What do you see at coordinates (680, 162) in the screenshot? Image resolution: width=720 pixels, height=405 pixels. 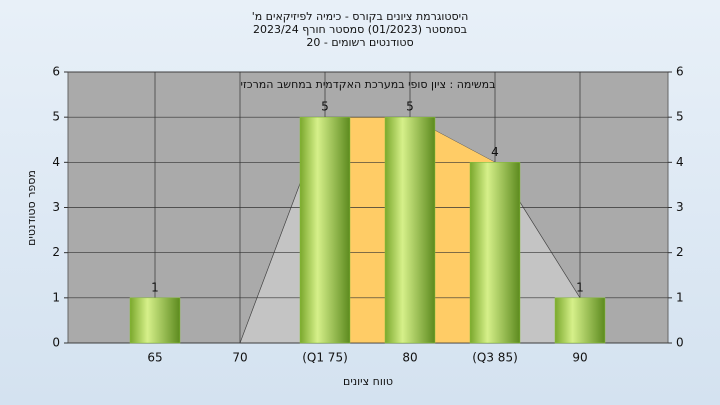 I see `y2-tick-label: 4` at bounding box center [680, 162].